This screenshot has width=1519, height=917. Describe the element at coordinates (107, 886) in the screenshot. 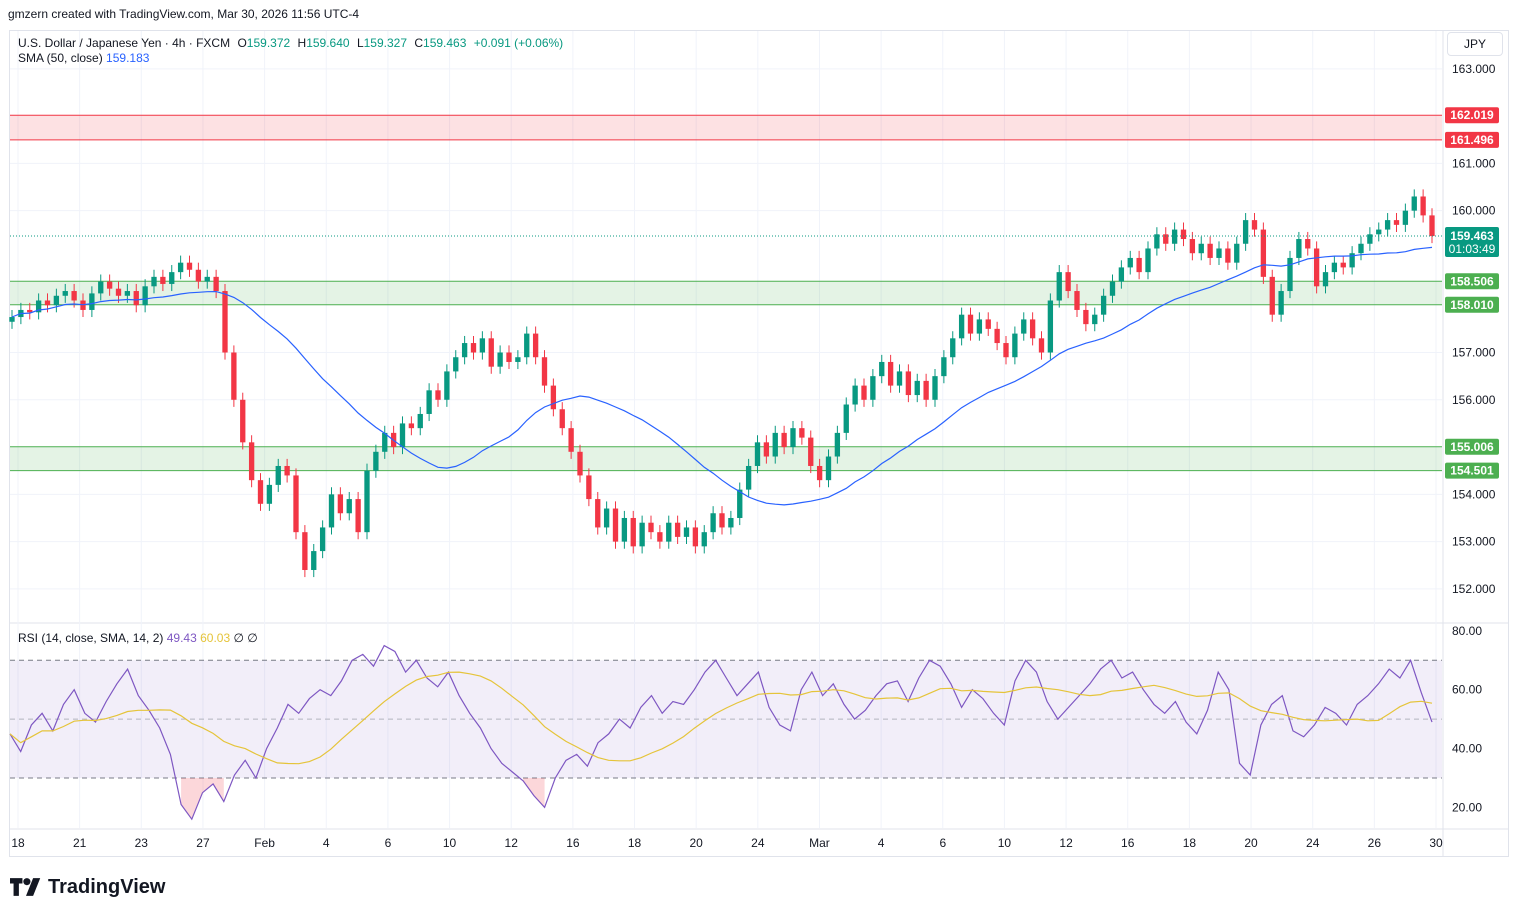

I see `brand-name: TradingView` at that location.